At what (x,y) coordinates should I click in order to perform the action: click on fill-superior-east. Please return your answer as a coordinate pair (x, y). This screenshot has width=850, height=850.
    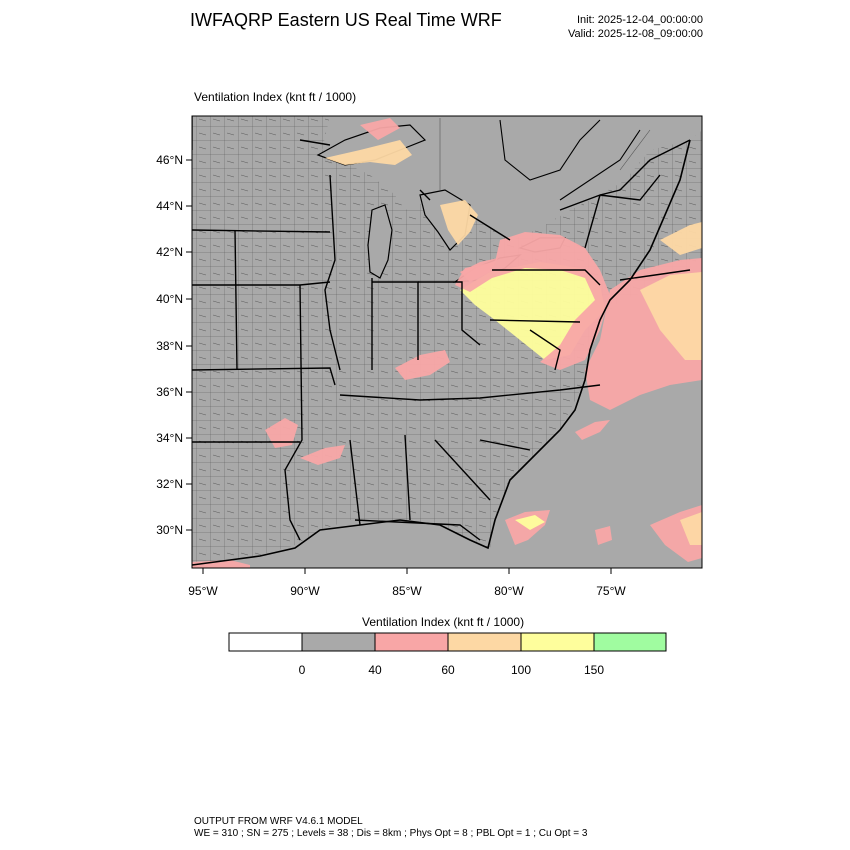
    Looking at the image, I should click on (380, 129).